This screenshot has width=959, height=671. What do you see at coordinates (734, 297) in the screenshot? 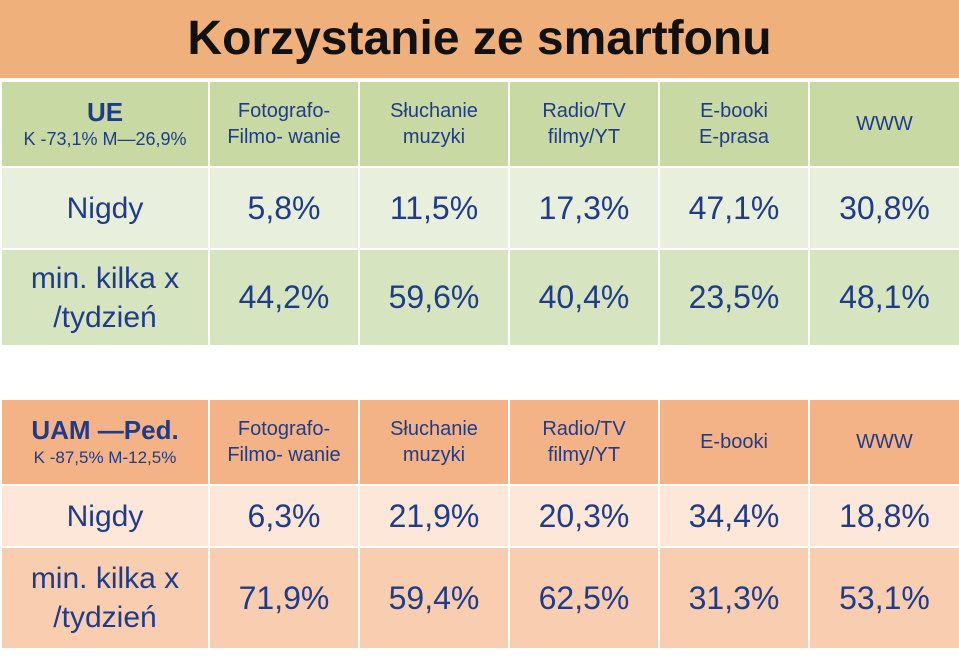
I see `table-cell: 23,5%` at bounding box center [734, 297].